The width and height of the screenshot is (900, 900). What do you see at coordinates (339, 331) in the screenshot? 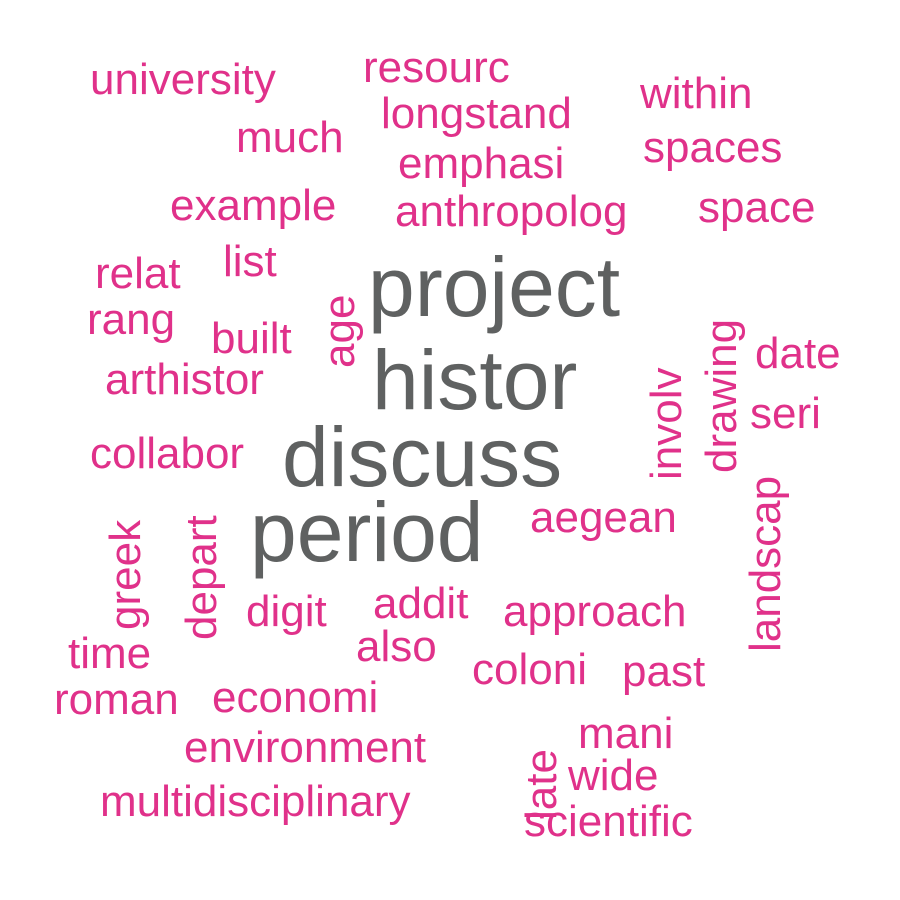
I see `word-age: age` at bounding box center [339, 331].